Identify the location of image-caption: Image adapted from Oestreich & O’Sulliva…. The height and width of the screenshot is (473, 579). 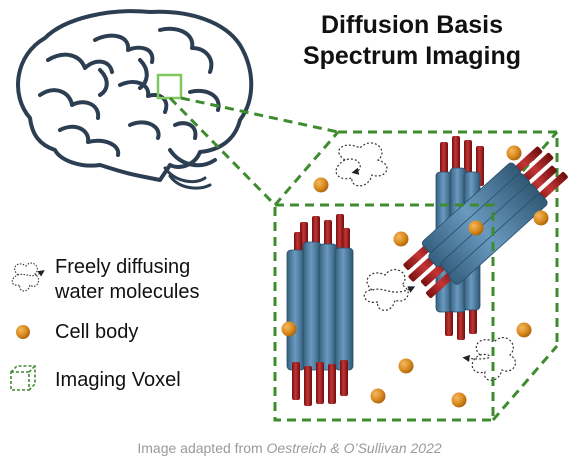
(289, 448).